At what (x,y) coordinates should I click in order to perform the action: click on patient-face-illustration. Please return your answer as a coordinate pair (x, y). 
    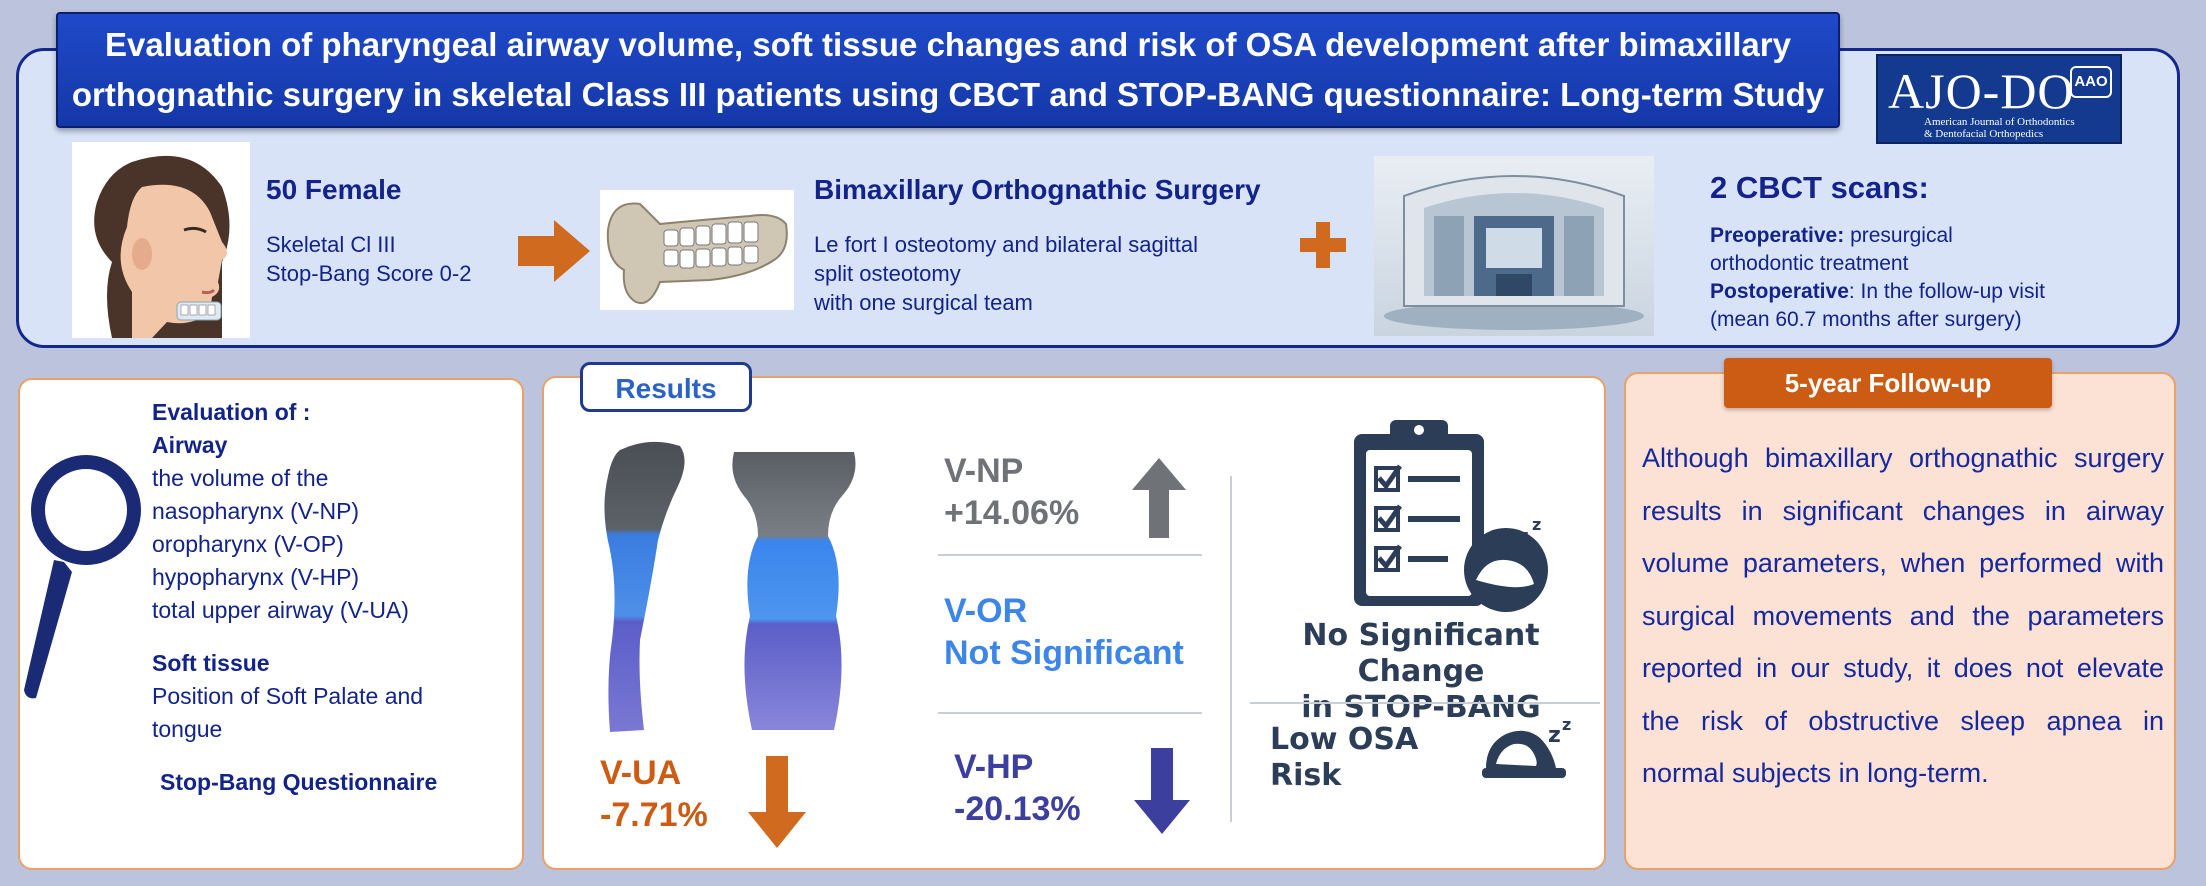
    Looking at the image, I should click on (161, 240).